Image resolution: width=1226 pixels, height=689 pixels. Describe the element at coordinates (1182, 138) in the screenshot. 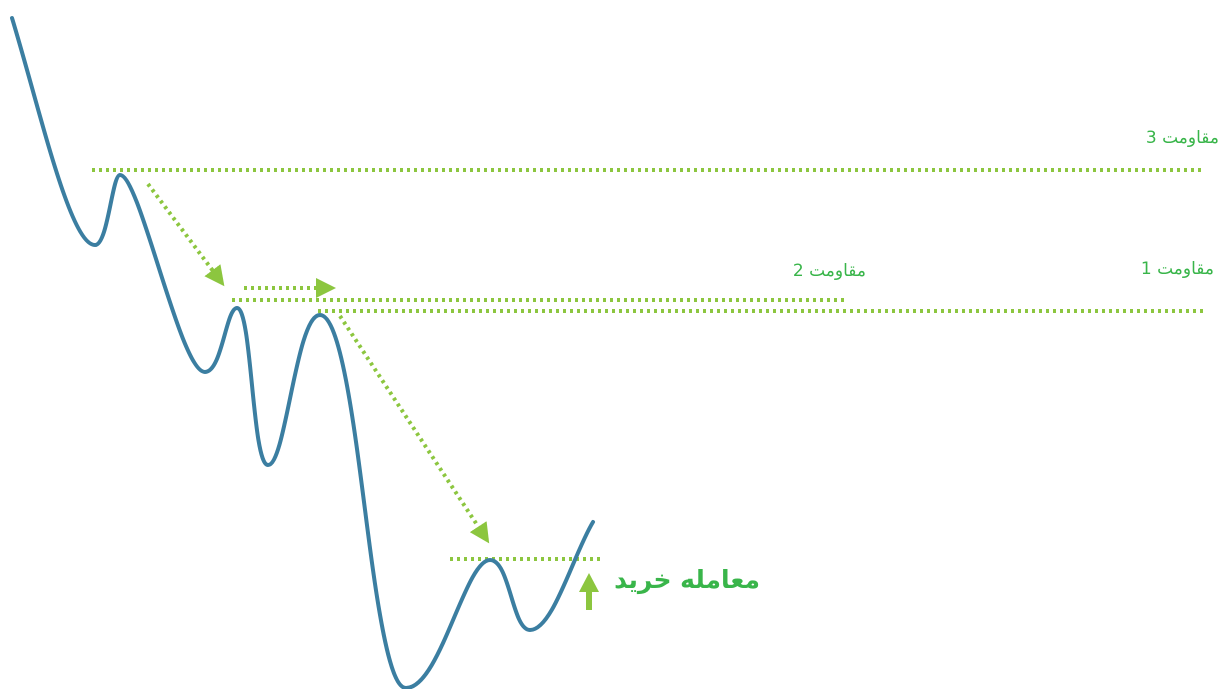

I see `resistance-3-label: مقاومت 3` at that location.